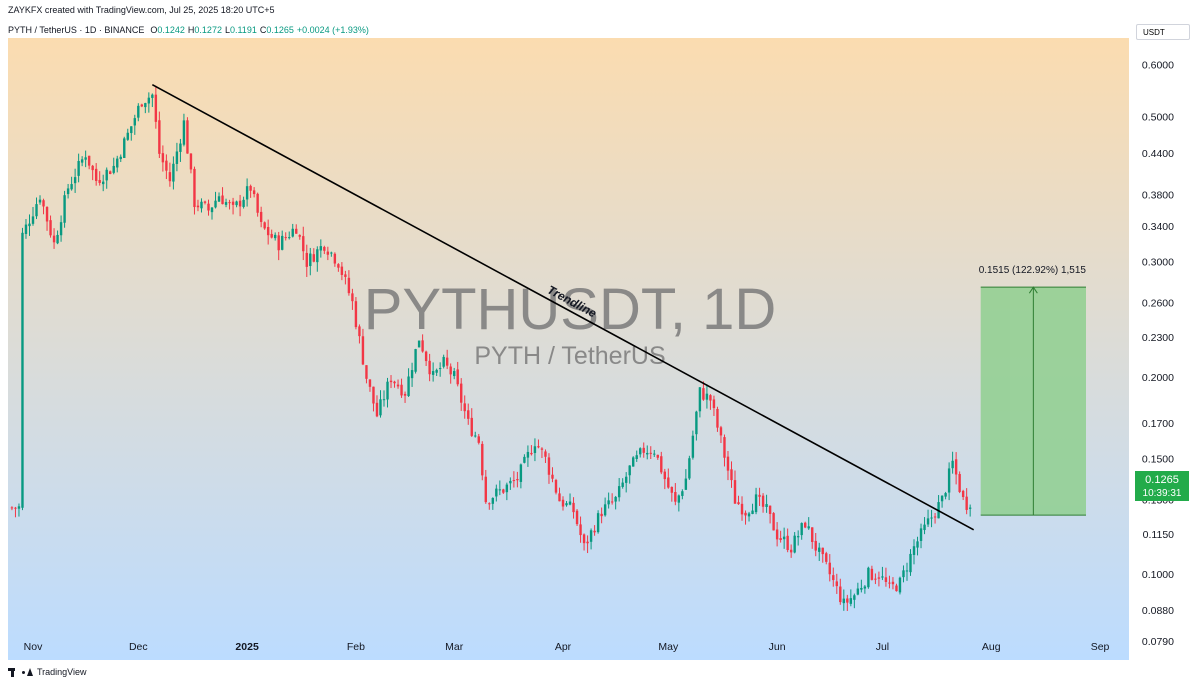 The image size is (1200, 685). I want to click on price-range-measure: 0.1515 (122.92%) 1,515, so click(1033, 390).